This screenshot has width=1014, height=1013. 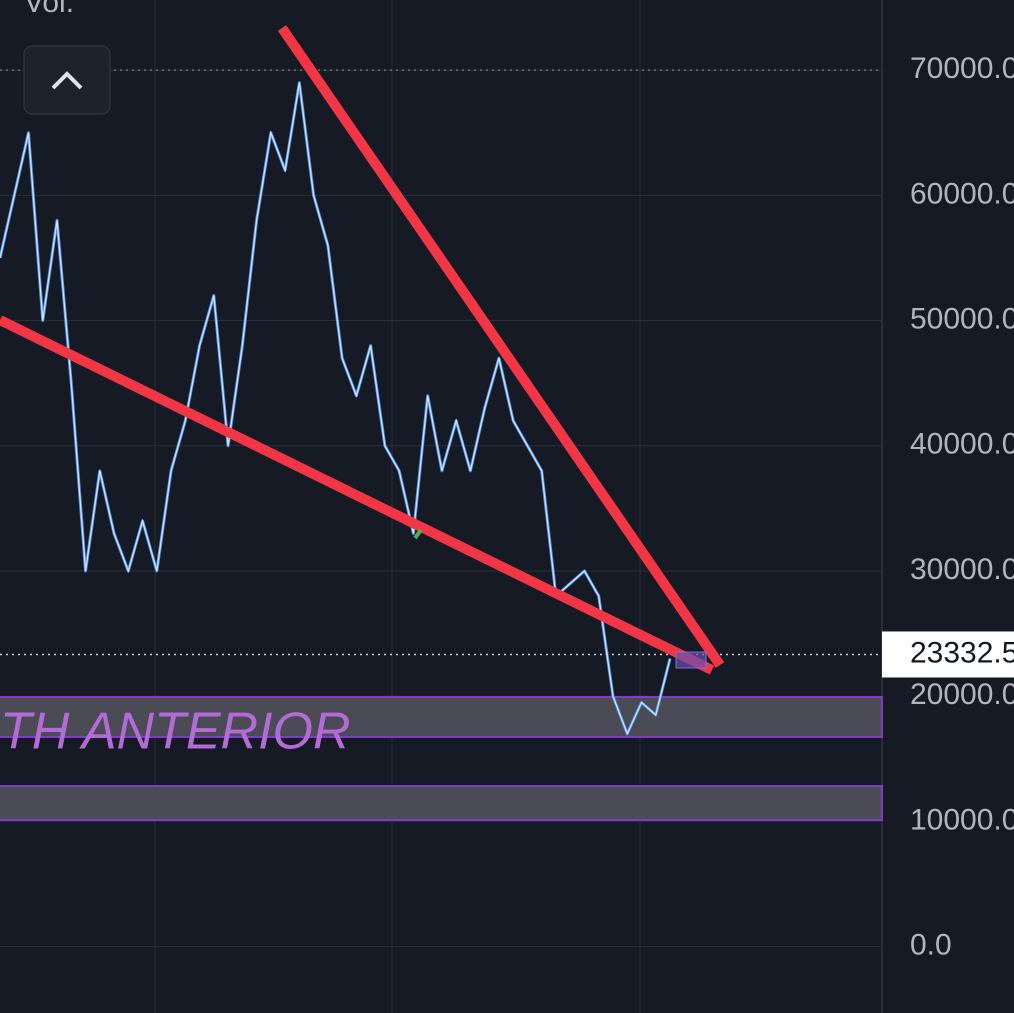 What do you see at coordinates (175, 732) in the screenshot?
I see `zone-label: TH ANTERIOR` at bounding box center [175, 732].